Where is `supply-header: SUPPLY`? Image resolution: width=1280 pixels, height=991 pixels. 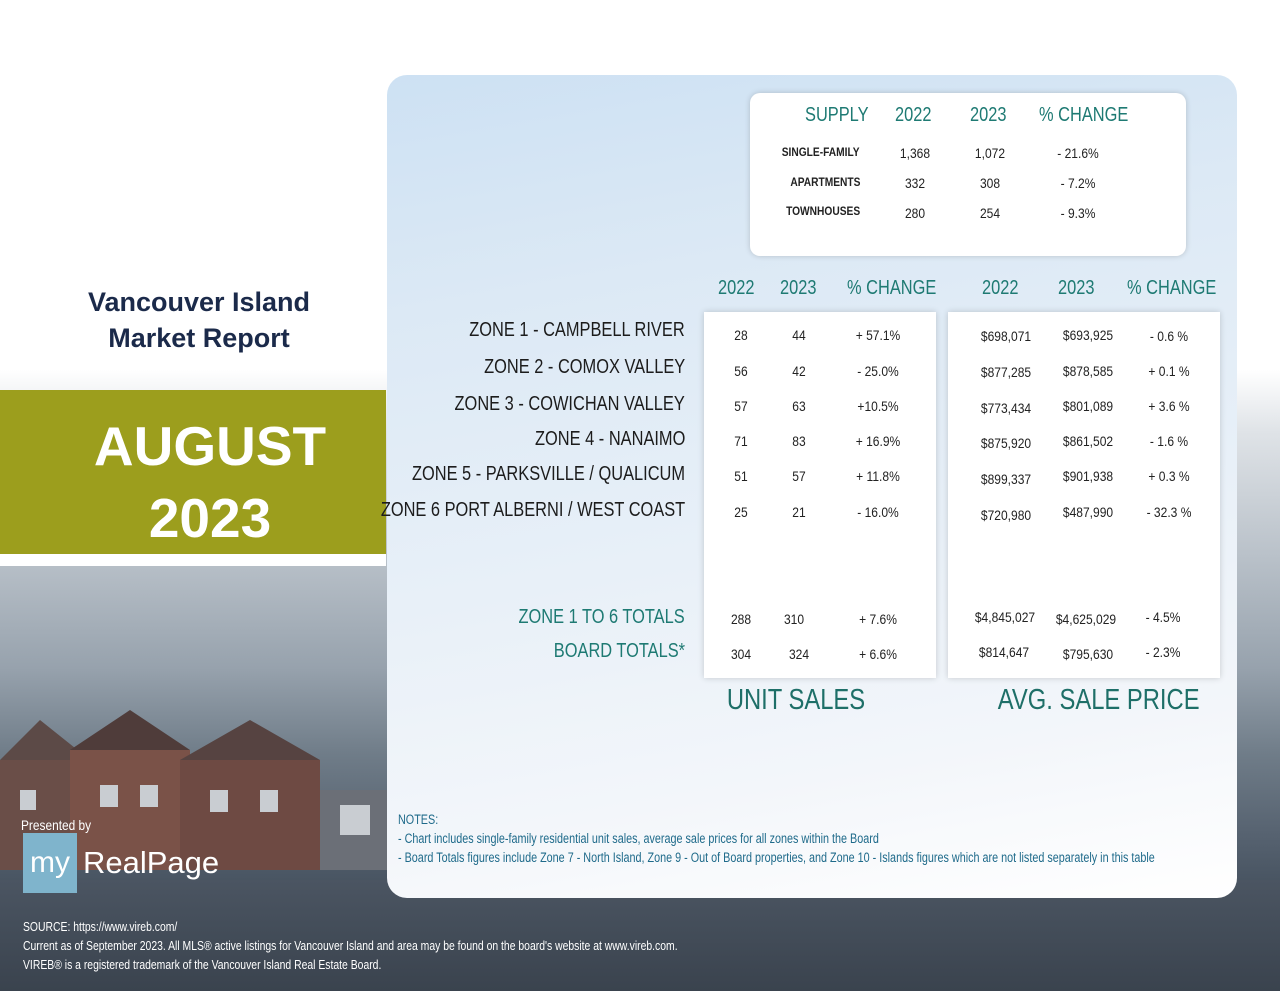
supply-header: SUPPLY is located at coordinates (837, 115).